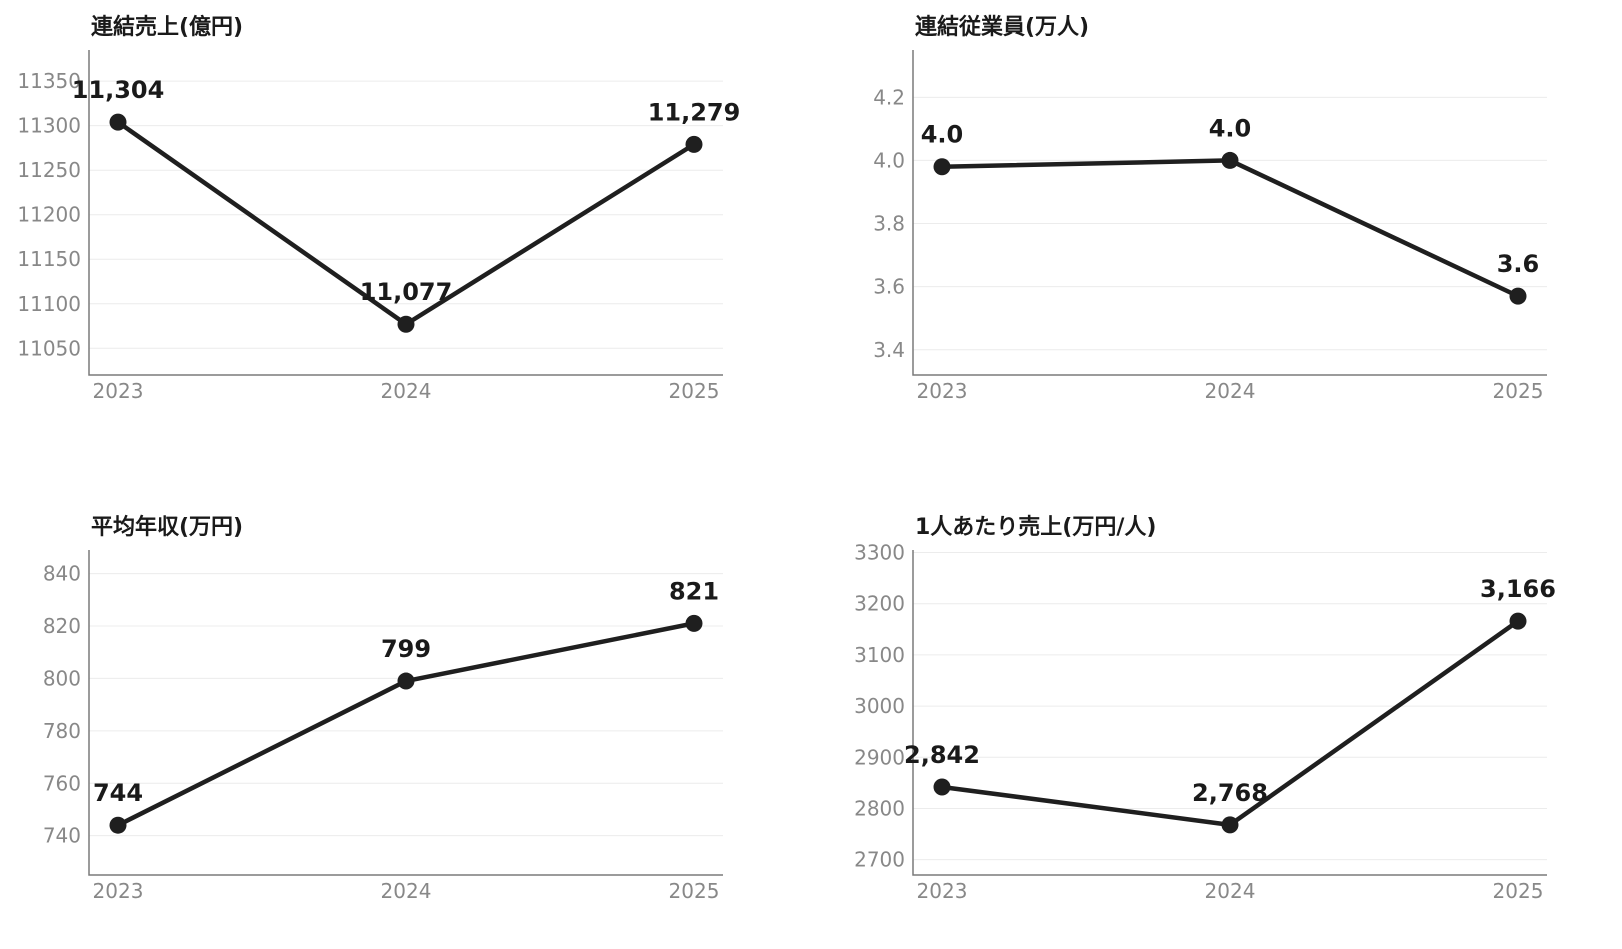  Describe the element at coordinates (62, 626) in the screenshot. I see `y-tick-label: 820` at that location.